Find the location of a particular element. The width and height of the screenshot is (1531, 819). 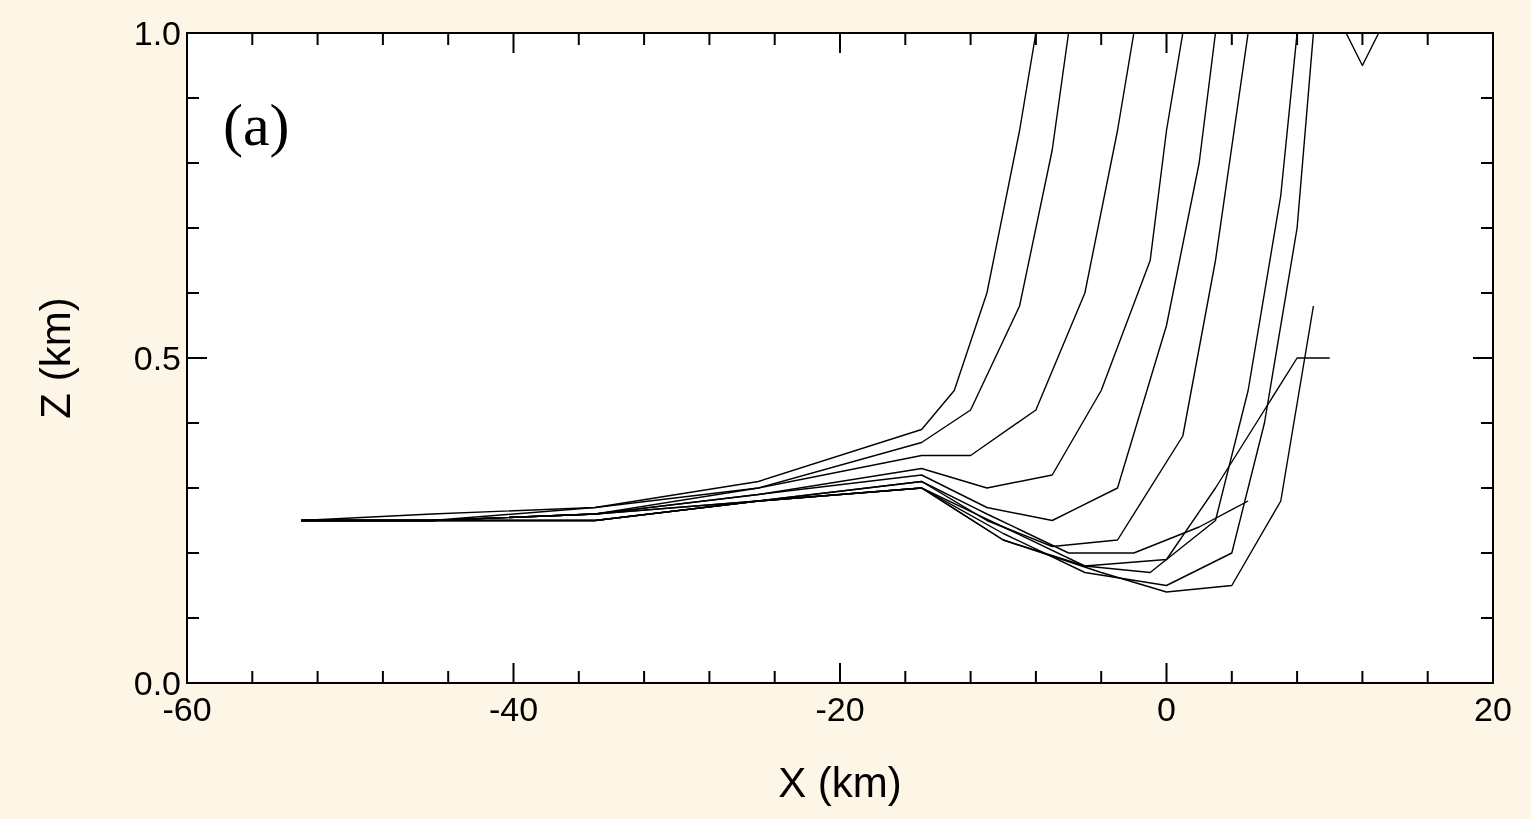

y-tick-label: 0.5 is located at coordinates (157, 358).